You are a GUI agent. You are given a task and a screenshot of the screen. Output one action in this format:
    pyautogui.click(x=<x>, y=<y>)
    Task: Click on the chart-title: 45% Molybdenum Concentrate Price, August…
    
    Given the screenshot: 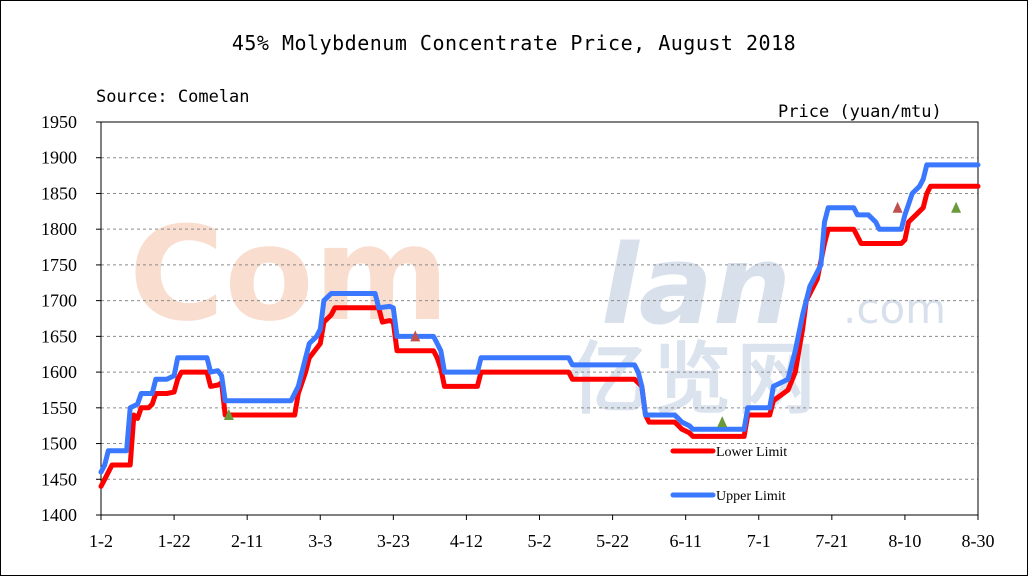 What is the action you would take?
    pyautogui.click(x=514, y=43)
    